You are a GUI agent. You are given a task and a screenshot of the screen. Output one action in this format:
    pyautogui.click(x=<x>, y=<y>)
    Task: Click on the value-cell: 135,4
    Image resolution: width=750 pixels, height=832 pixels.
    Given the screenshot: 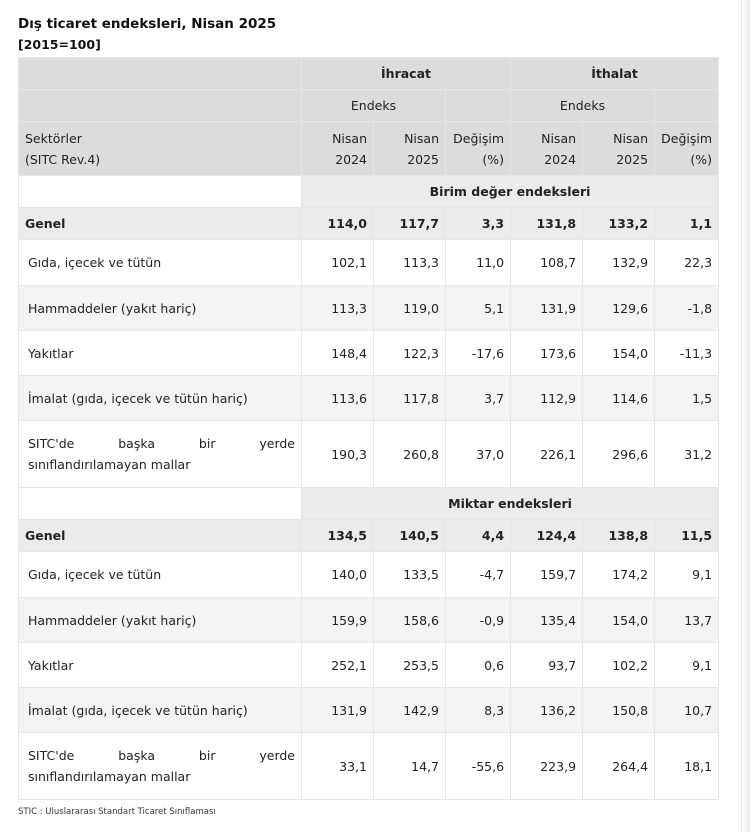 What is the action you would take?
    pyautogui.click(x=547, y=620)
    